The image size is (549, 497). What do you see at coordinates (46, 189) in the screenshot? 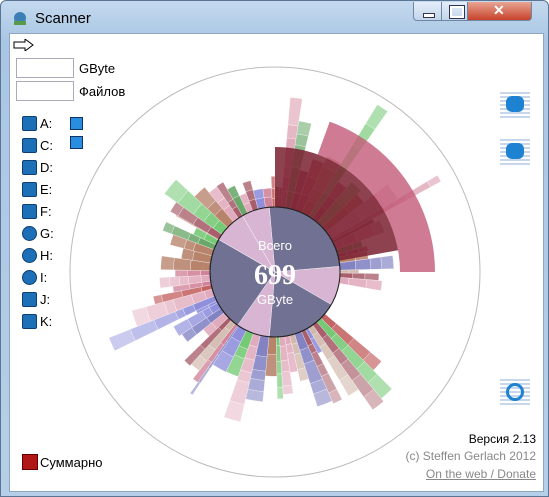
I see `drive-label: E:` at bounding box center [46, 189].